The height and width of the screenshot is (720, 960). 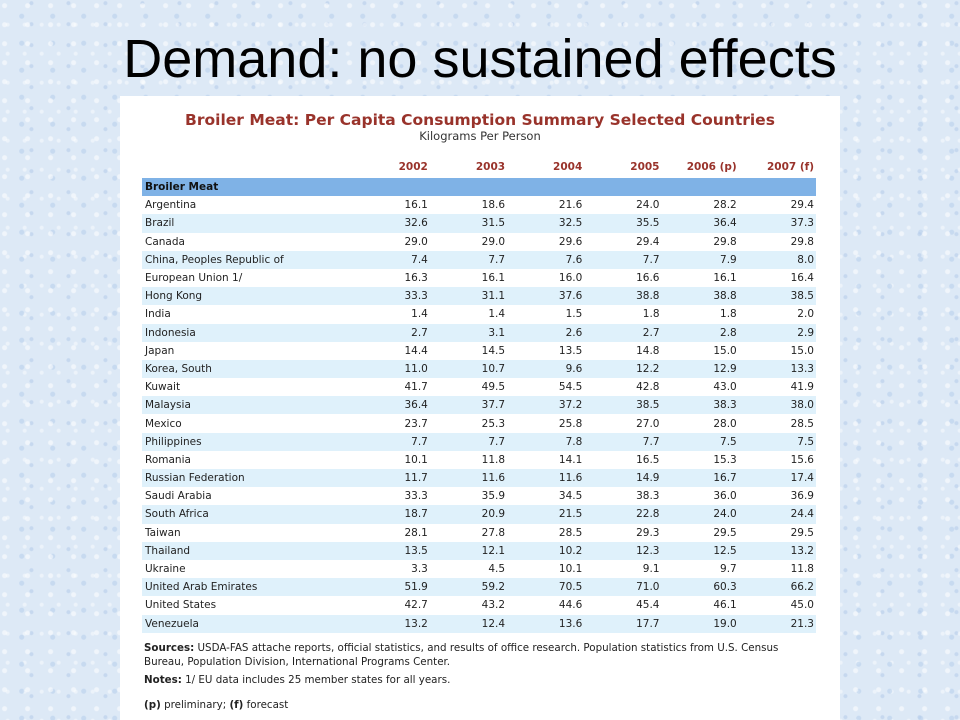 I want to click on value-cell: 2.6, so click(x=546, y=332).